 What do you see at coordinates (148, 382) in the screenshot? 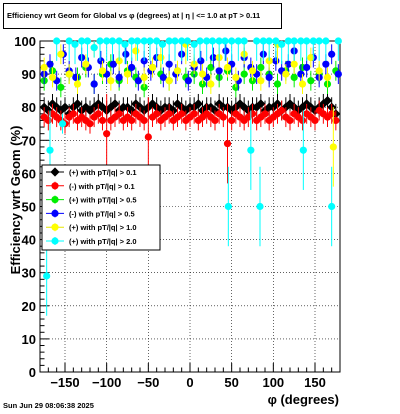
I see `x-tick-label: −50` at bounding box center [148, 382].